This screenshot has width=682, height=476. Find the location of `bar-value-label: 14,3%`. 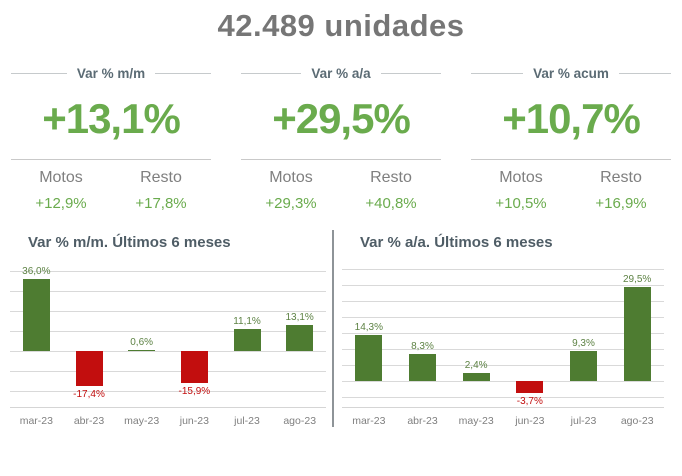

bar-value-label: 14,3% is located at coordinates (368, 328).